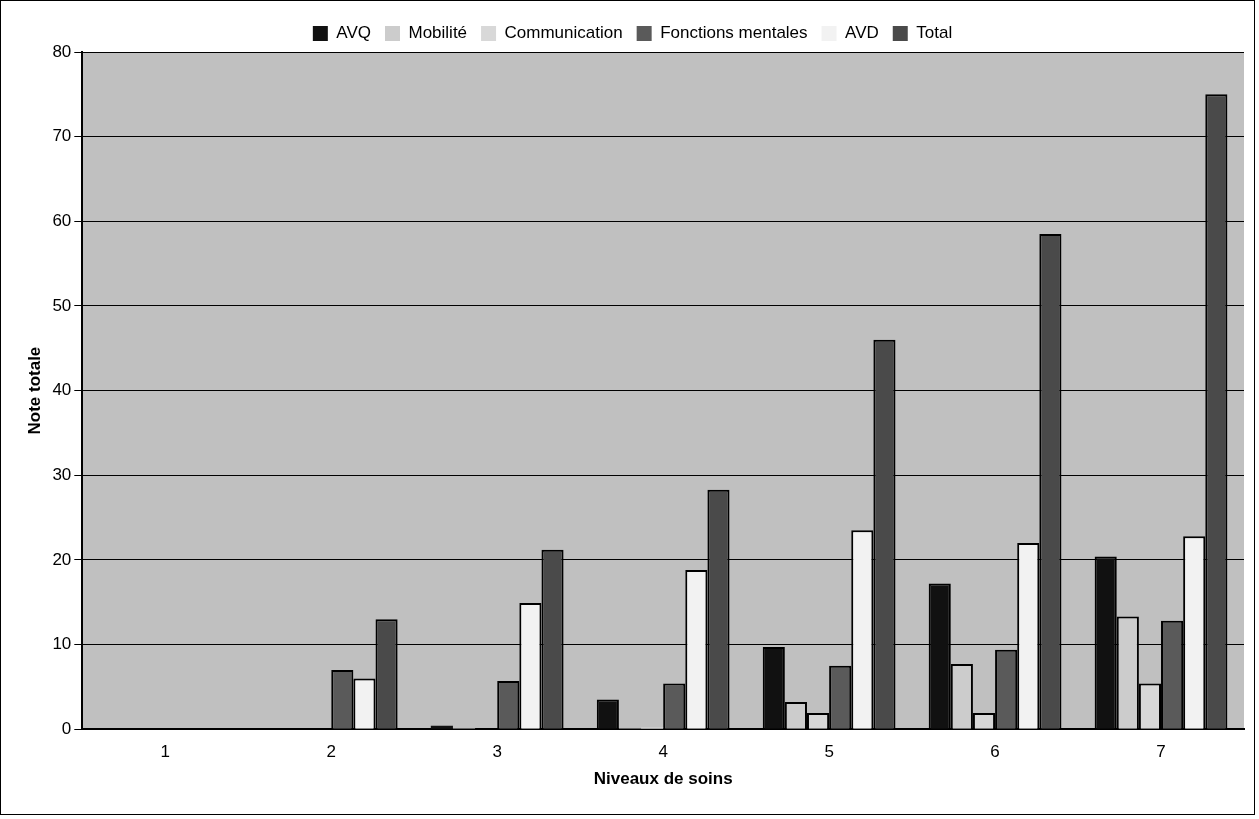 This screenshot has height=819, width=1259. I want to click on y-tick-label: 20, so click(62, 559).